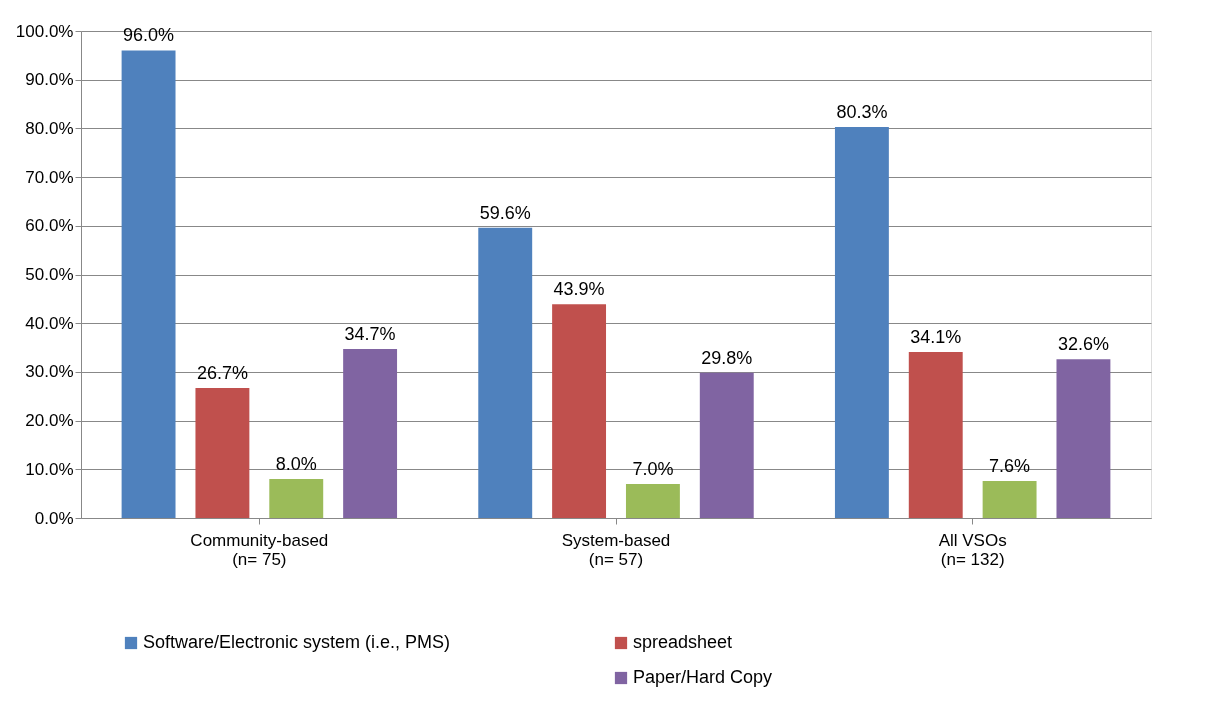 The image size is (1219, 728). I want to click on data-label: 59.6%, so click(505, 212).